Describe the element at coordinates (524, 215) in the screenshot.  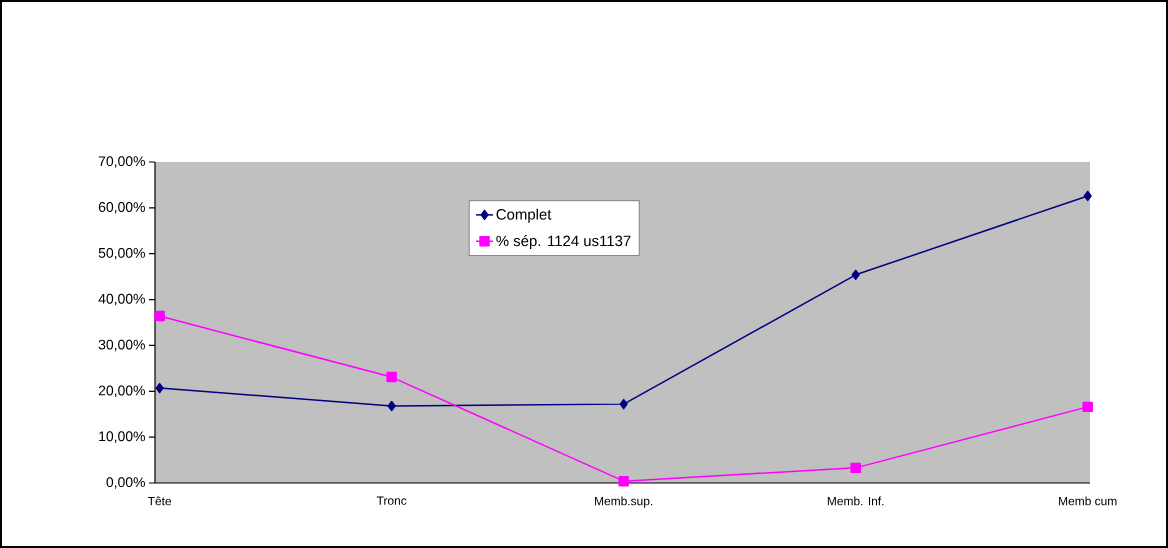
I see `legend-label: Complet` at that location.